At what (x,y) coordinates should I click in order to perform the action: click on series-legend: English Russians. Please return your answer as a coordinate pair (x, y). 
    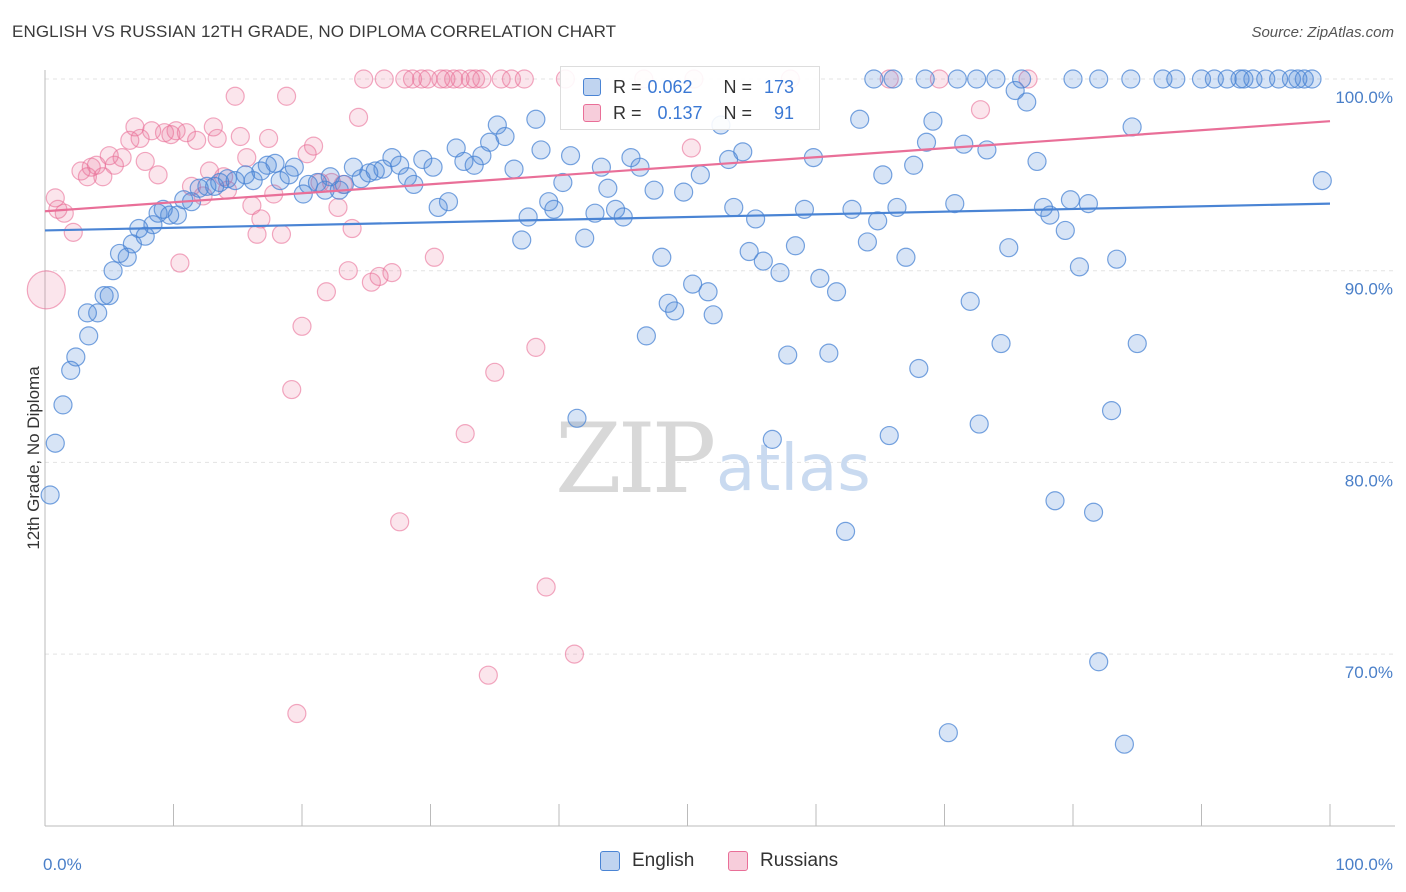
    Looking at the image, I should click on (703, 864).